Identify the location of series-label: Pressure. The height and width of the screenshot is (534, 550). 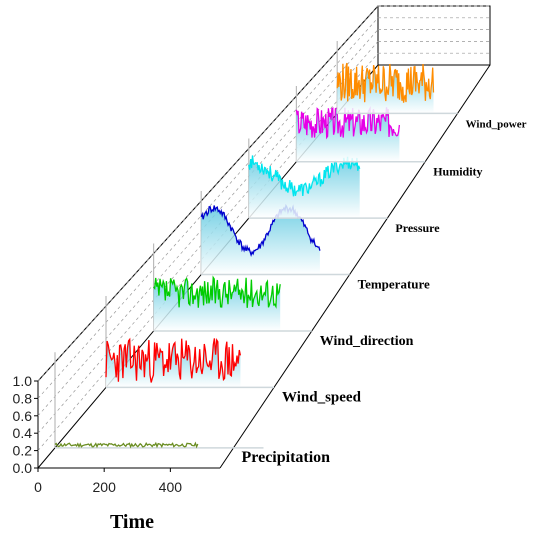
(417, 228).